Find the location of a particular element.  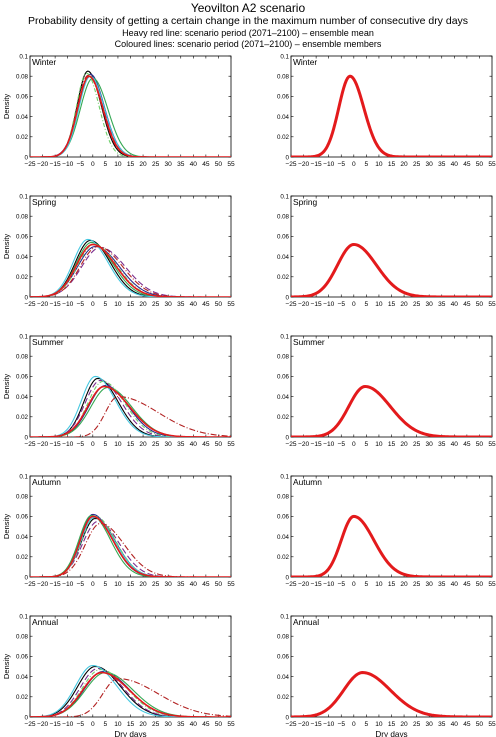

x-tick-label: −15 is located at coordinates (56, 444).